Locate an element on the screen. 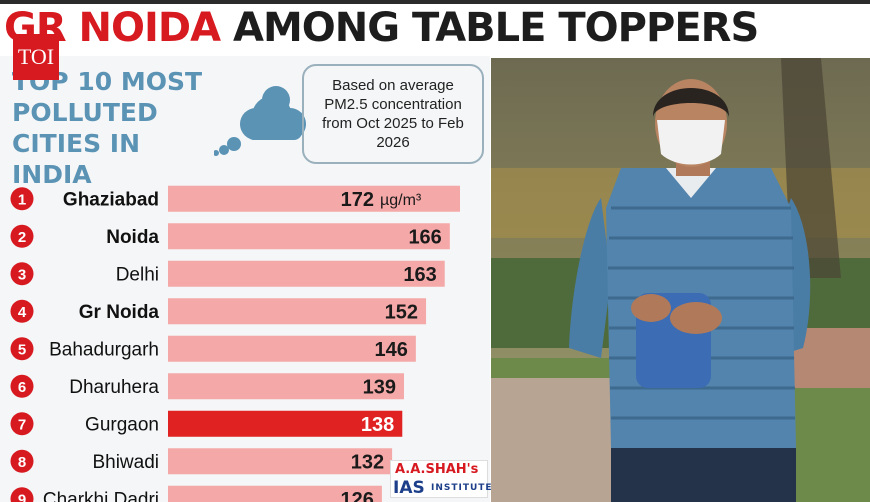 This screenshot has height=502, width=870. rank-label: 1 is located at coordinates (22, 199).